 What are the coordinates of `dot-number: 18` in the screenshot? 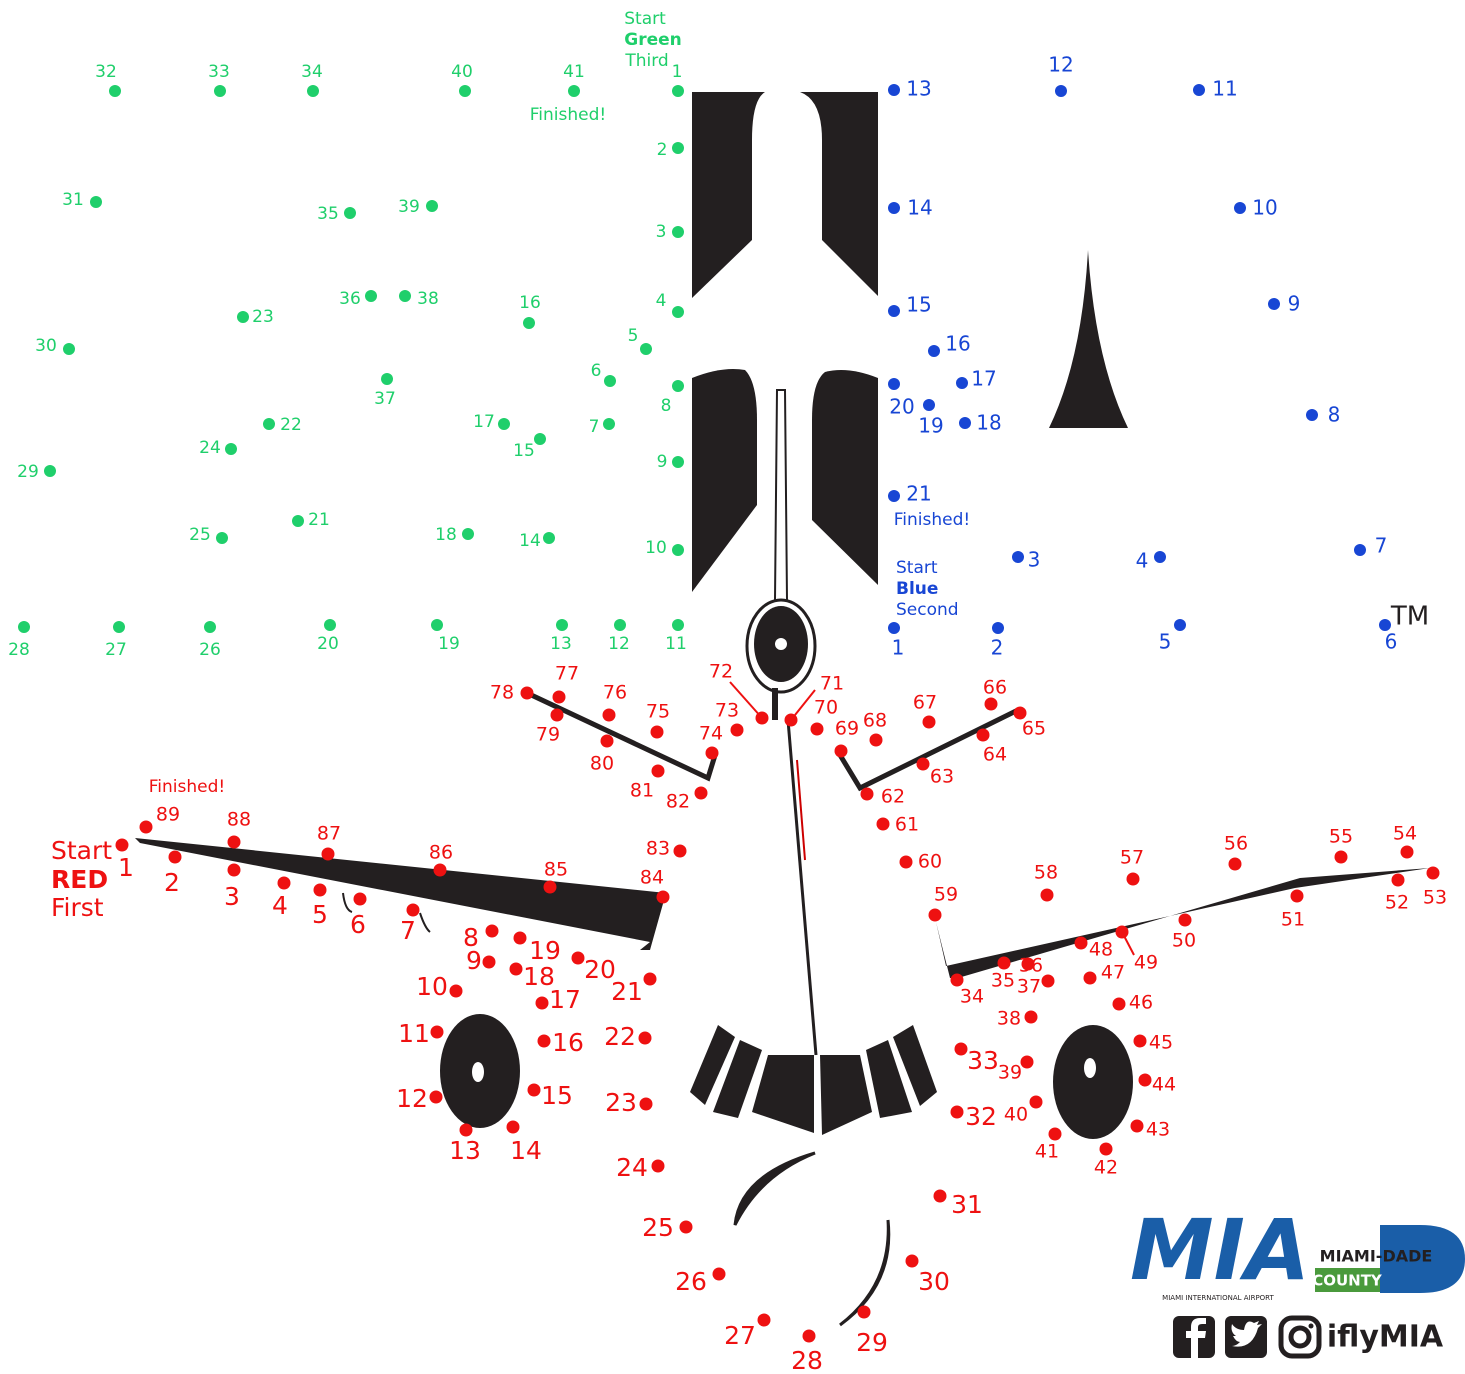 It's located at (988, 423).